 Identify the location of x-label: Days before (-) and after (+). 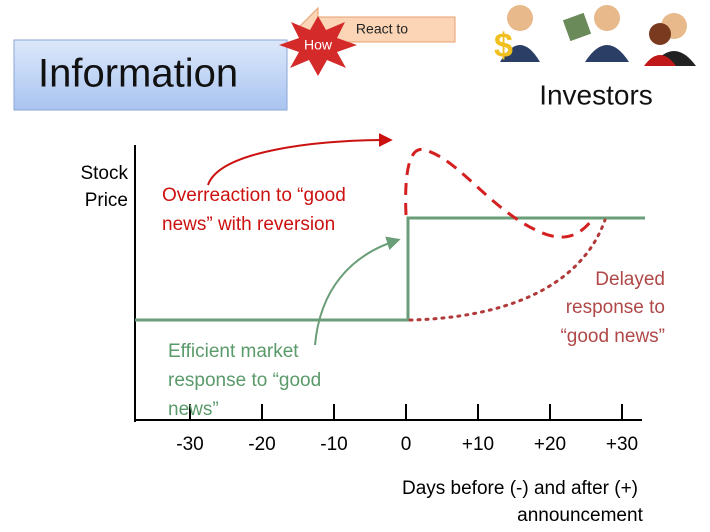
(520, 488).